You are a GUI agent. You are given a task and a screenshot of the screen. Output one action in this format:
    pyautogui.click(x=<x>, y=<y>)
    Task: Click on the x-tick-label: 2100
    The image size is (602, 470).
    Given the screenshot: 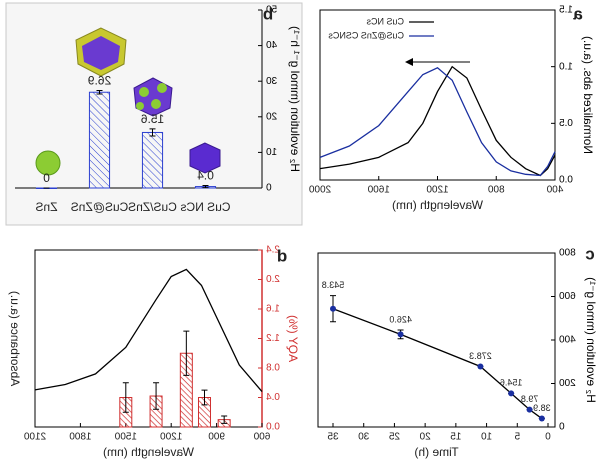 What is the action you would take?
    pyautogui.click(x=34, y=437)
    